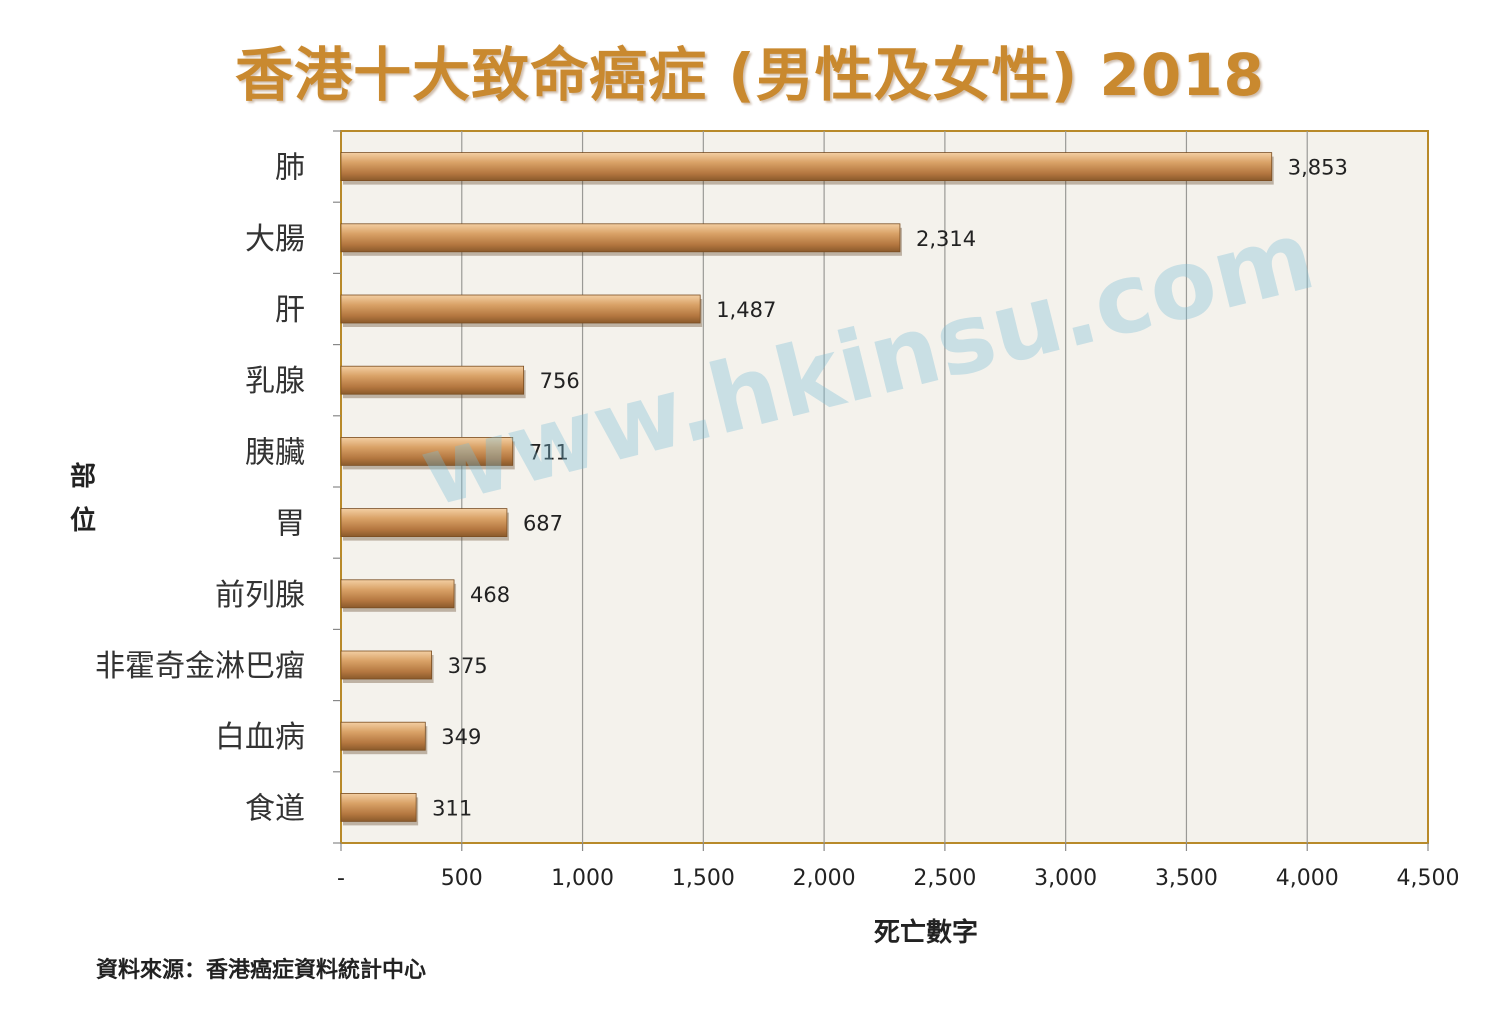 The height and width of the screenshot is (1013, 1500). I want to click on data-label: 1,487, so click(746, 310).